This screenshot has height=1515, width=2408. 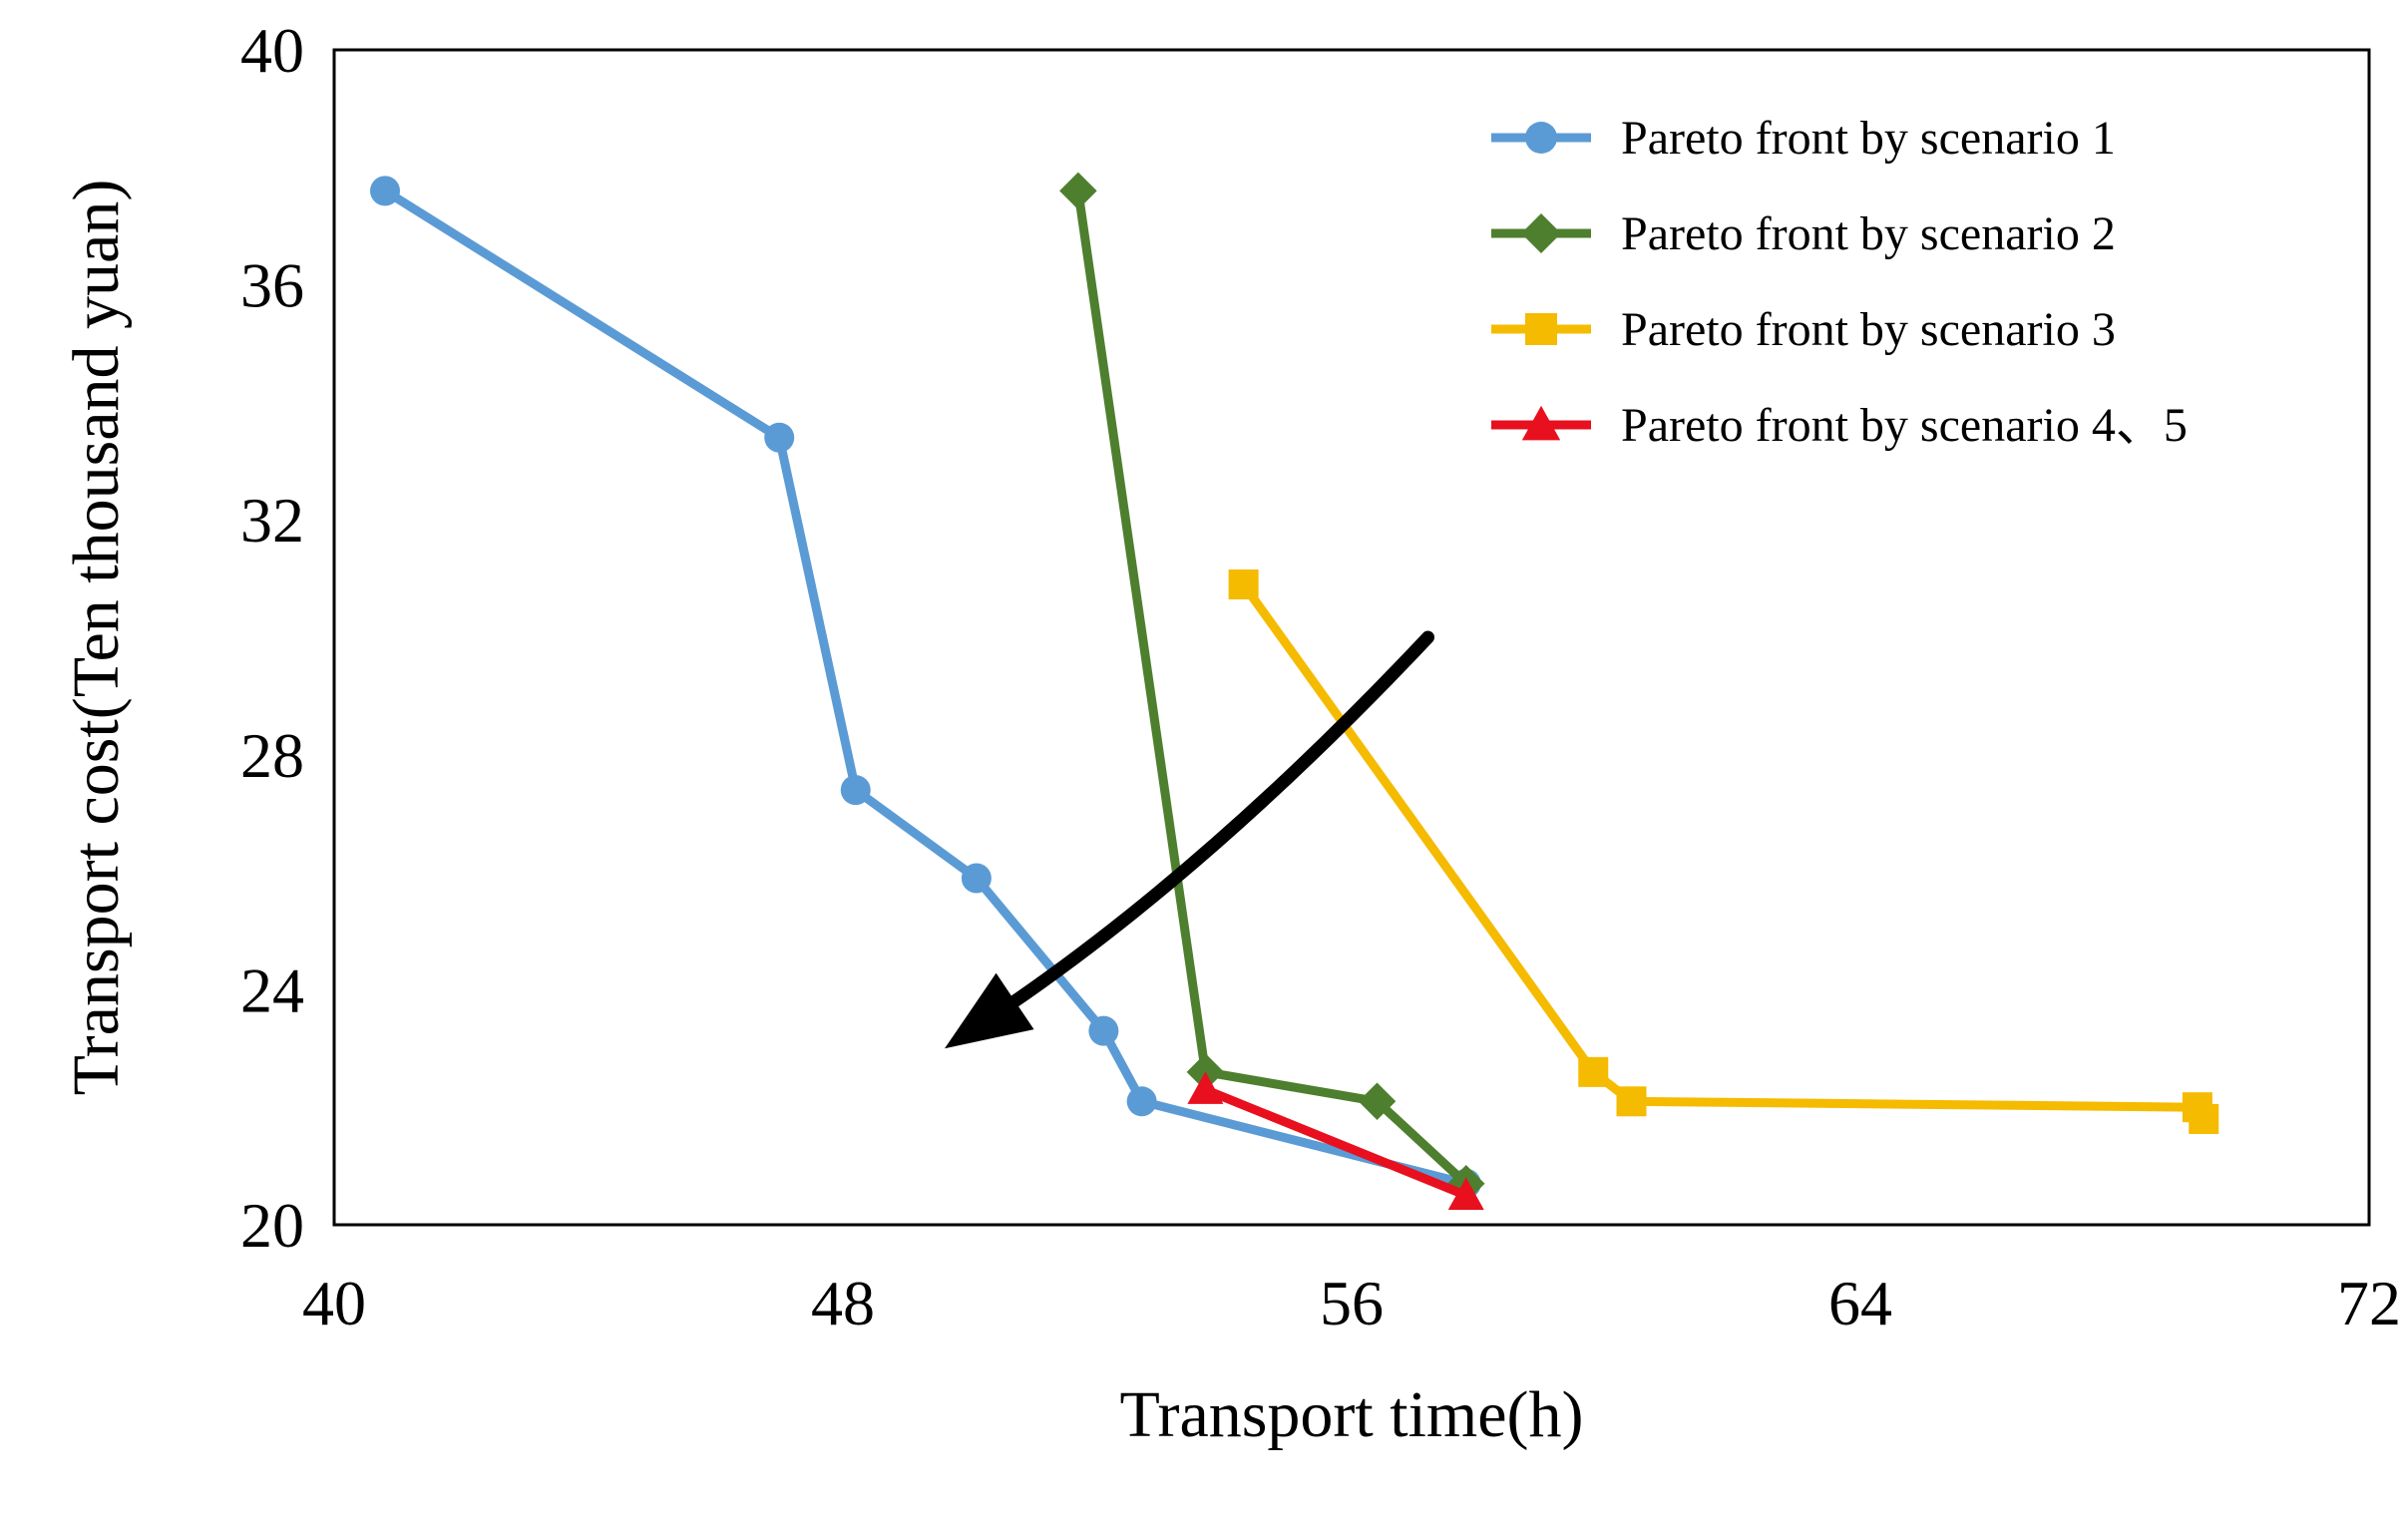 What do you see at coordinates (843, 1303) in the screenshot?
I see `x-tick-label: 48` at bounding box center [843, 1303].